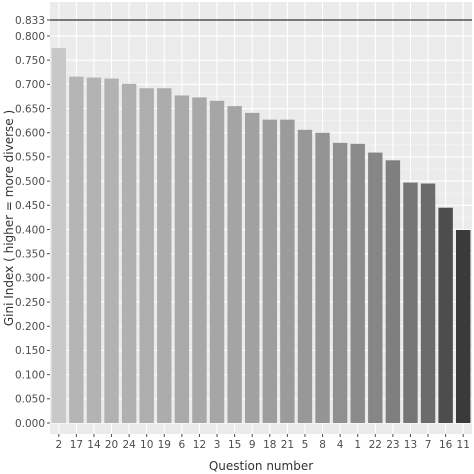 Image resolution: width=474 pixels, height=474 pixels. Describe the element at coordinates (262, 442) in the screenshot. I see `x-axis: 2 17 14 20 24 10 19 6 12 3 15 9 18 21 5 8 4 1 22 23 13 7 16 11` at that location.